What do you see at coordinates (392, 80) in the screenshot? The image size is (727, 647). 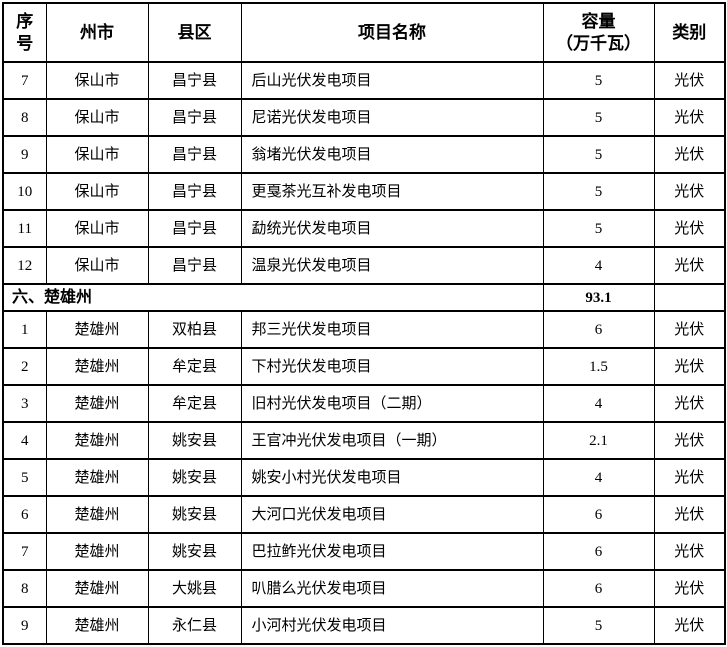 I see `cell-project: 后山光伏发电项目` at bounding box center [392, 80].